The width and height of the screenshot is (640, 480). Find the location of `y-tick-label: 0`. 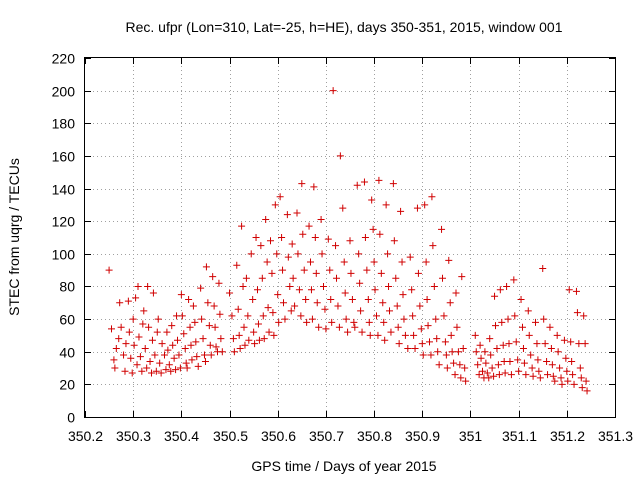

y-tick-label: 0 is located at coordinates (71, 418).